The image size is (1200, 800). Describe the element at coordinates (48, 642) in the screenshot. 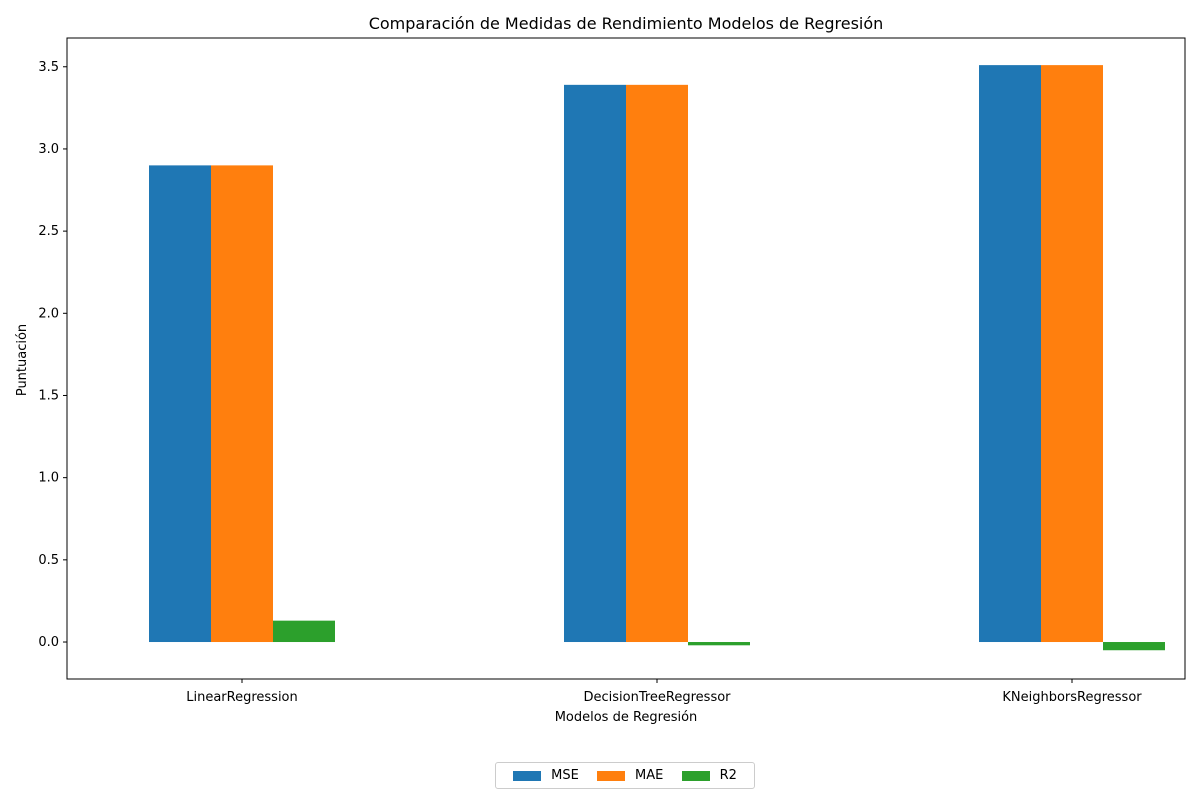

I see `y-tick-label: 0.0` at that location.